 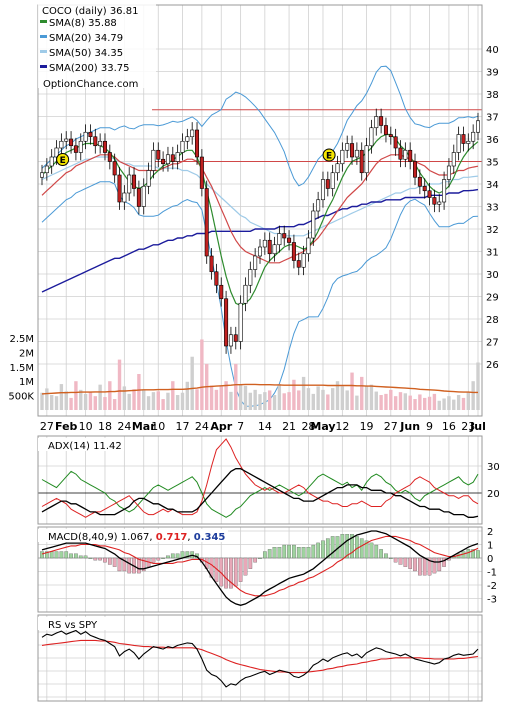 I want to click on price-tick-label: 33, so click(x=492, y=208).